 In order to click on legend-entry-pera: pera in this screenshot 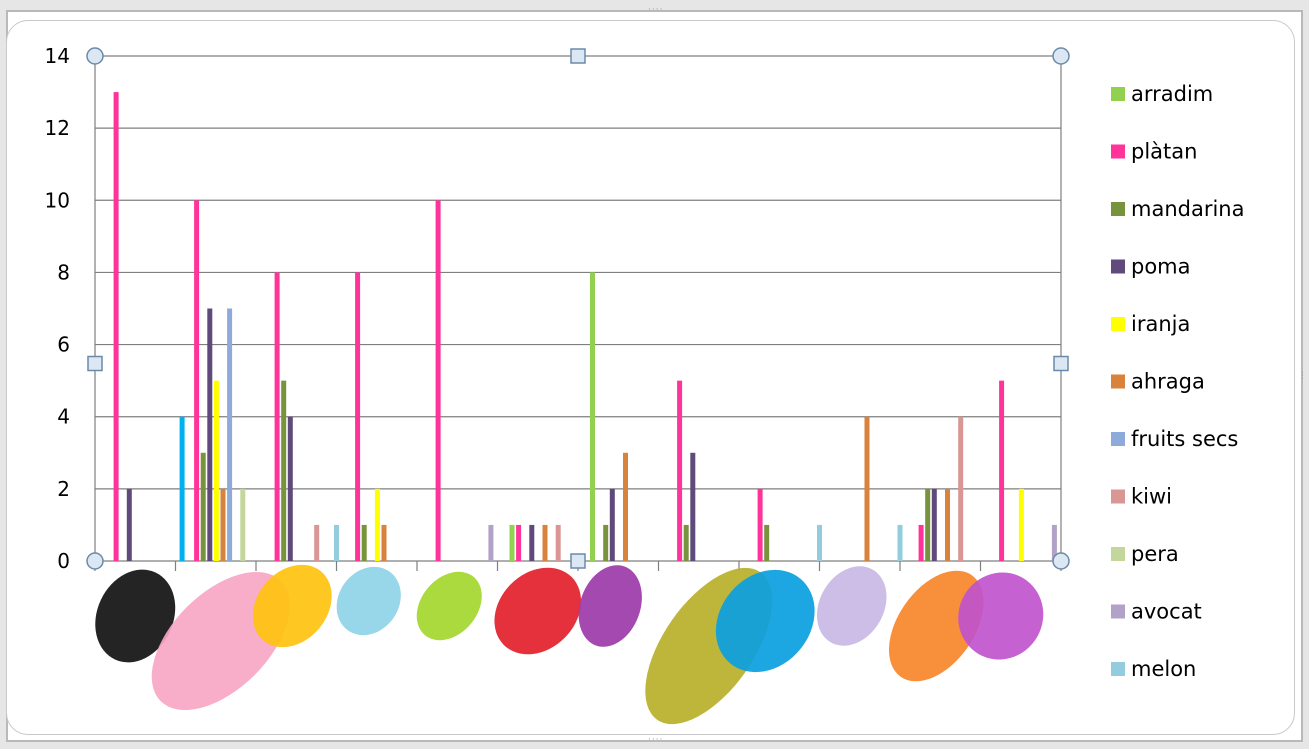, I will do `click(1145, 554)`.